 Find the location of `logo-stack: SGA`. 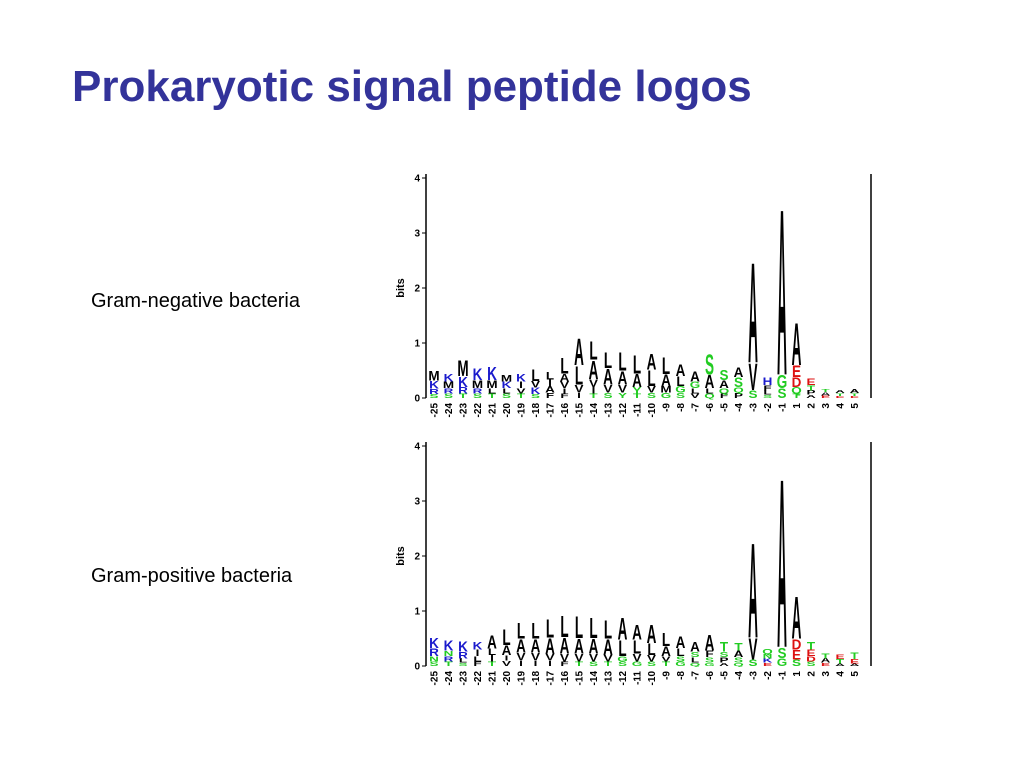

logo-stack: SGA is located at coordinates (782, 296).